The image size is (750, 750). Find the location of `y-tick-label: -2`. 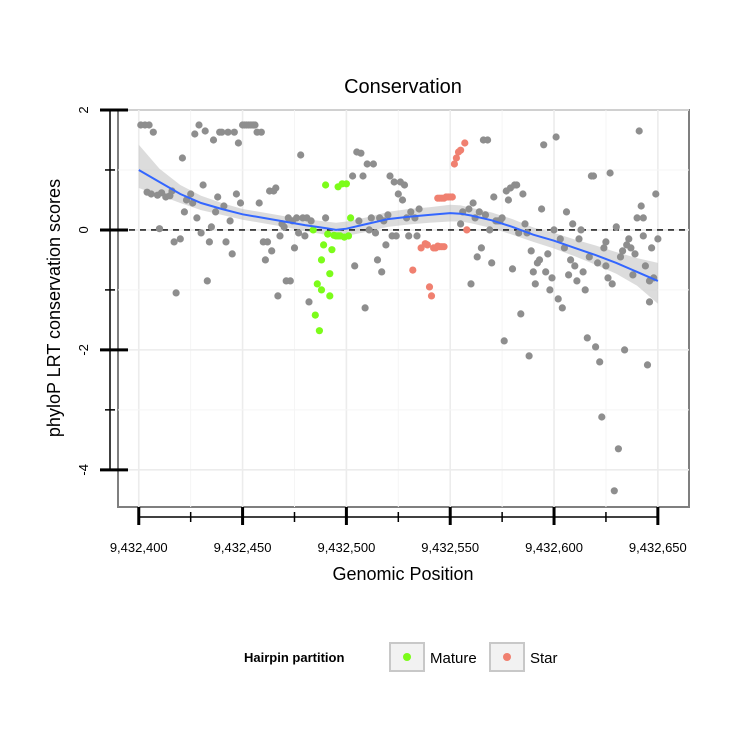

y-tick-label: -2 is located at coordinates (83, 350).